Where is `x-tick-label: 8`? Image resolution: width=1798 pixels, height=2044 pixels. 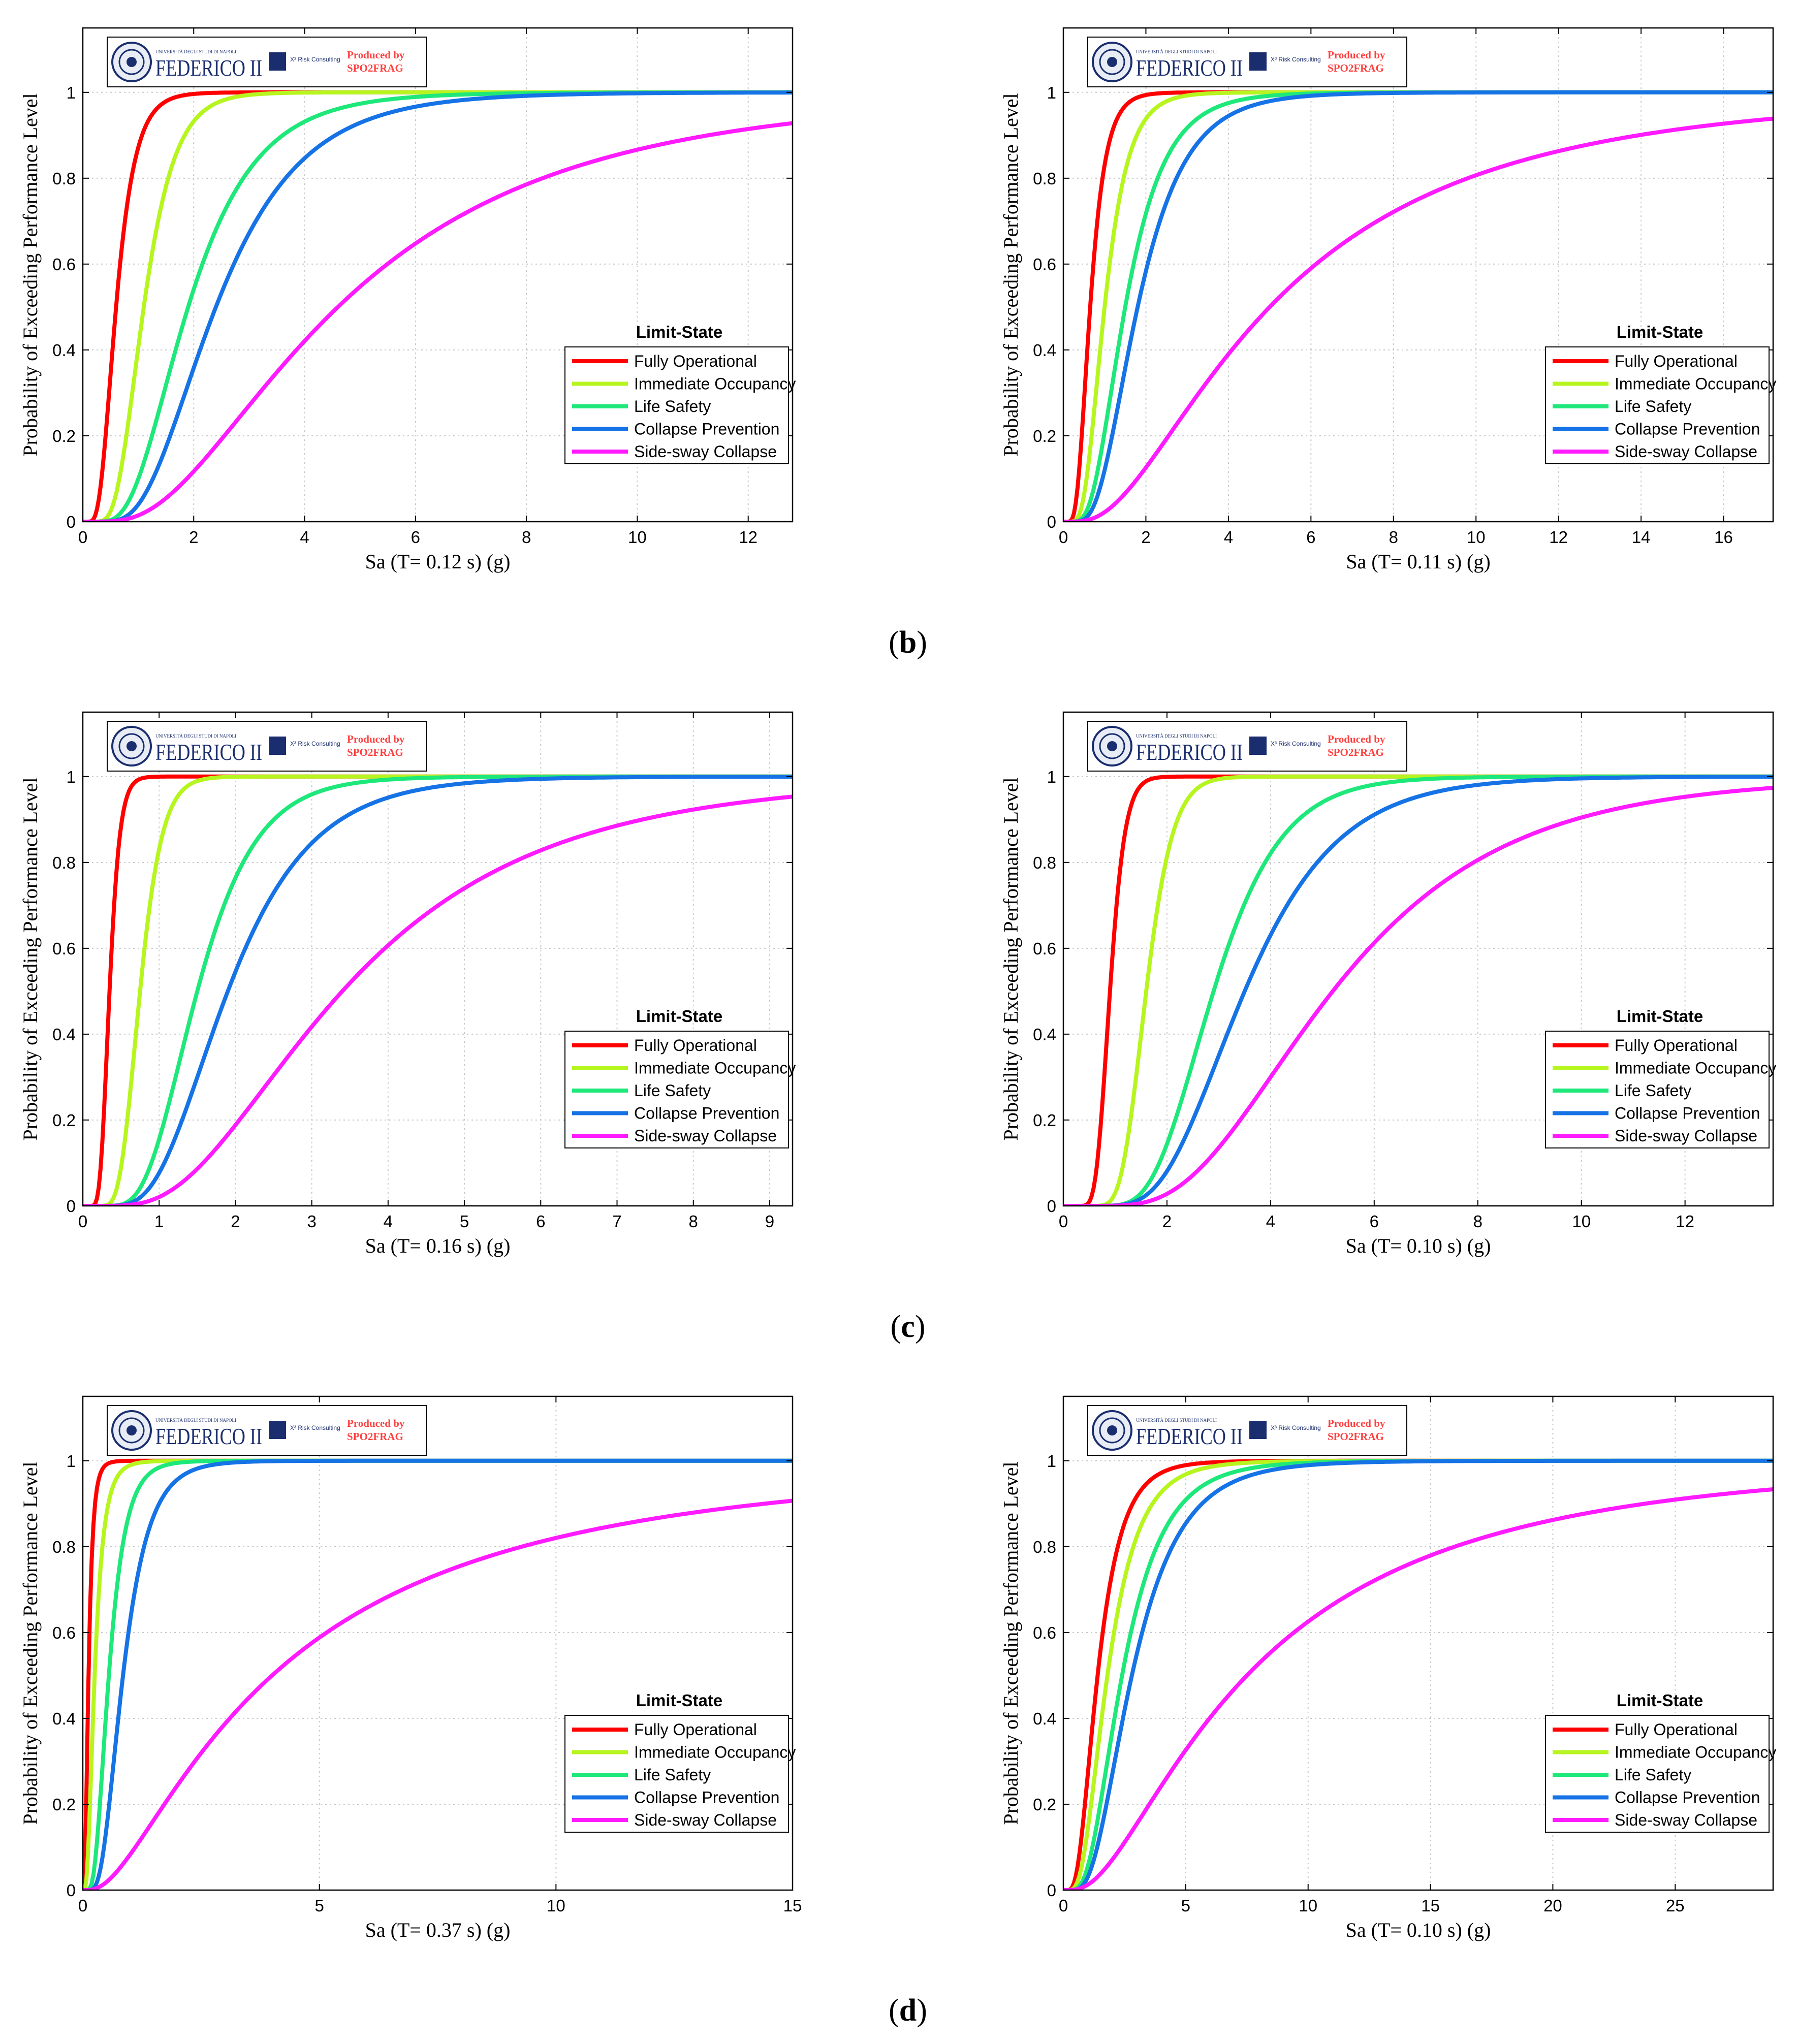 x-tick-label: 8 is located at coordinates (693, 1221).